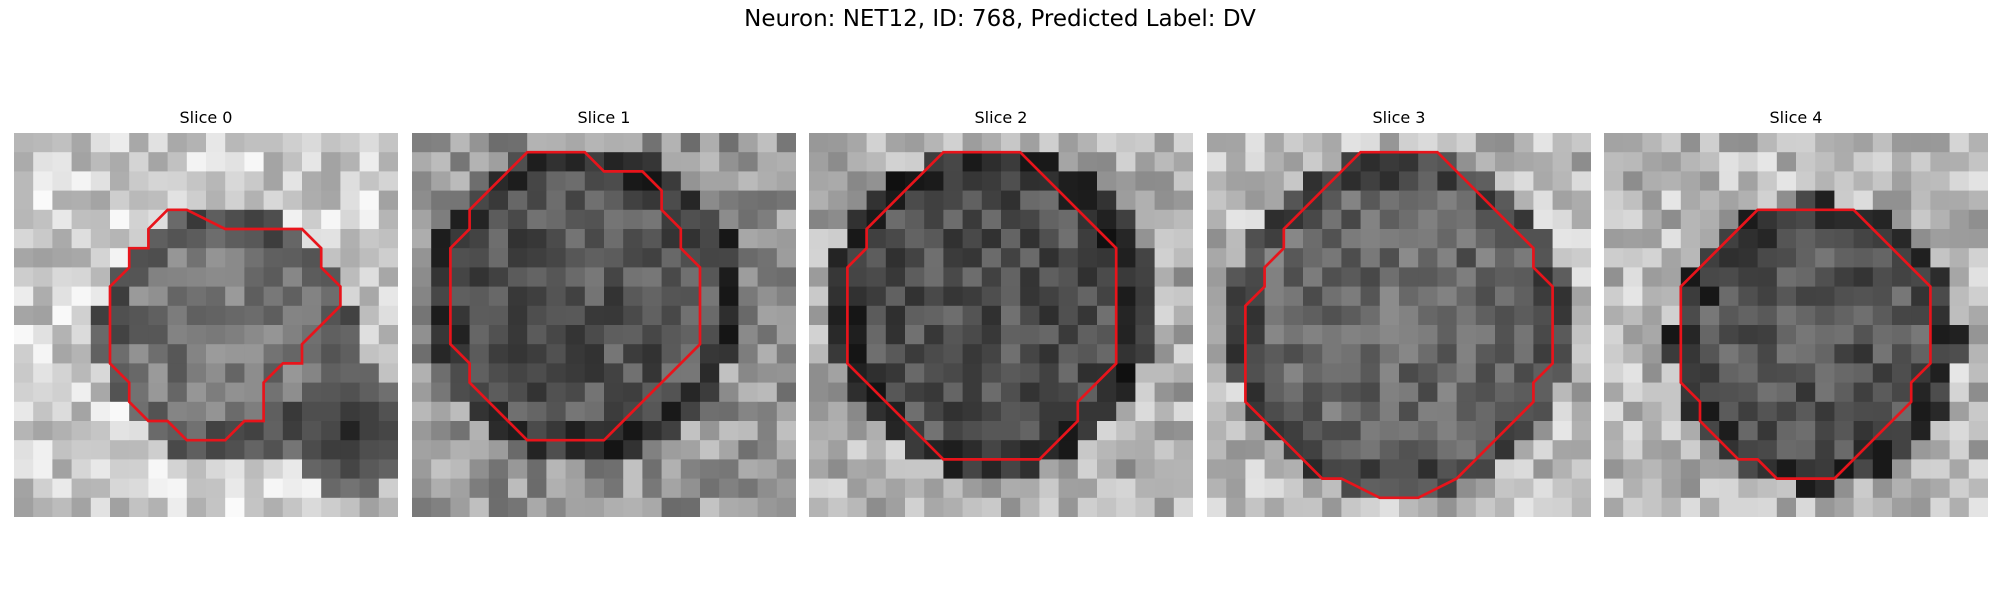  I want to click on slice-panel-0: Slice 0, so click(206, 314).